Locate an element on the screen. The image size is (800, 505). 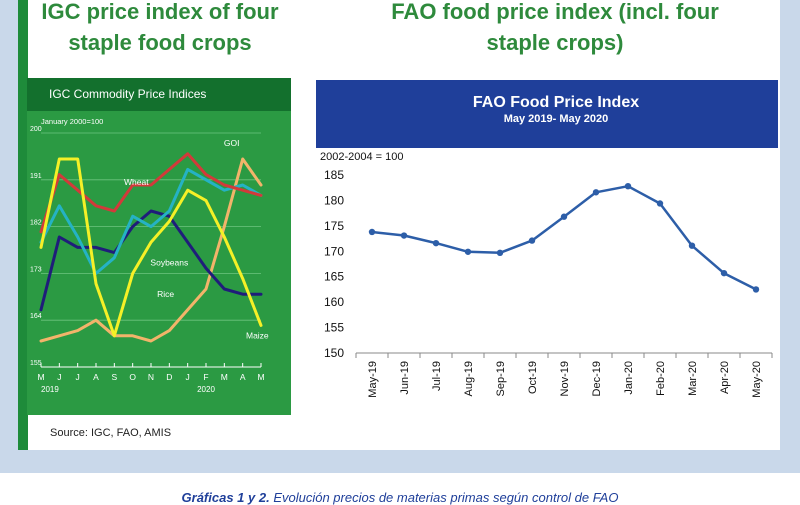
fao-chart-header is located at coordinates (547, 114).